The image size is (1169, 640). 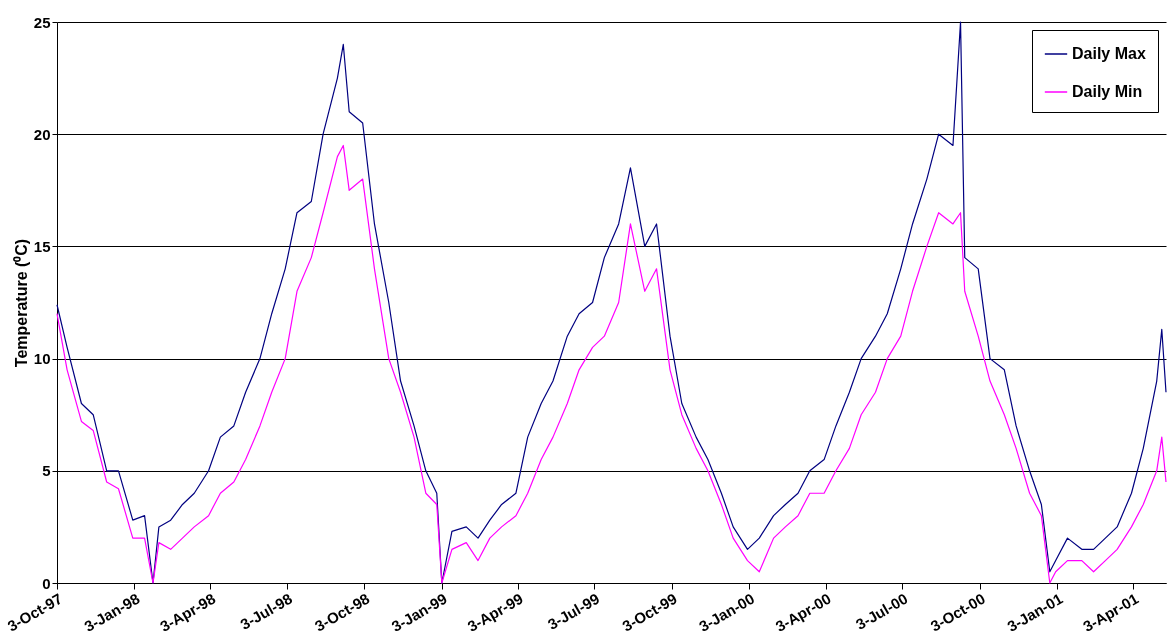 I want to click on y-tick-label: 25, so click(x=42, y=22).